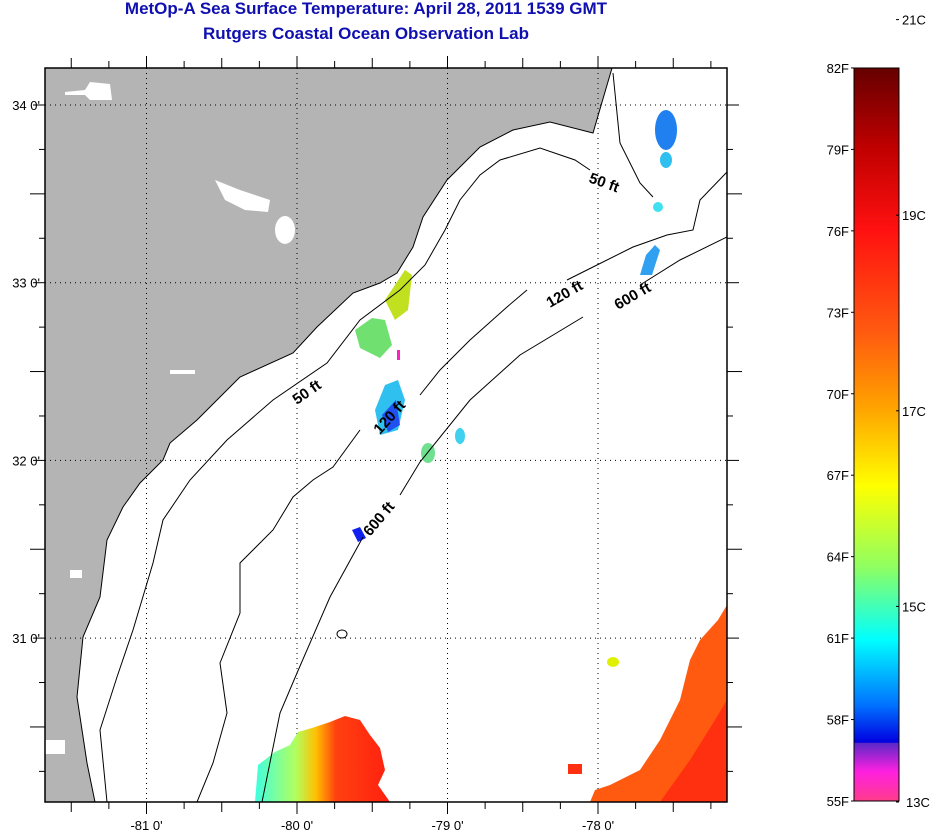  What do you see at coordinates (26, 105) in the screenshot?
I see `lat-tick-label: 34 0'` at bounding box center [26, 105].